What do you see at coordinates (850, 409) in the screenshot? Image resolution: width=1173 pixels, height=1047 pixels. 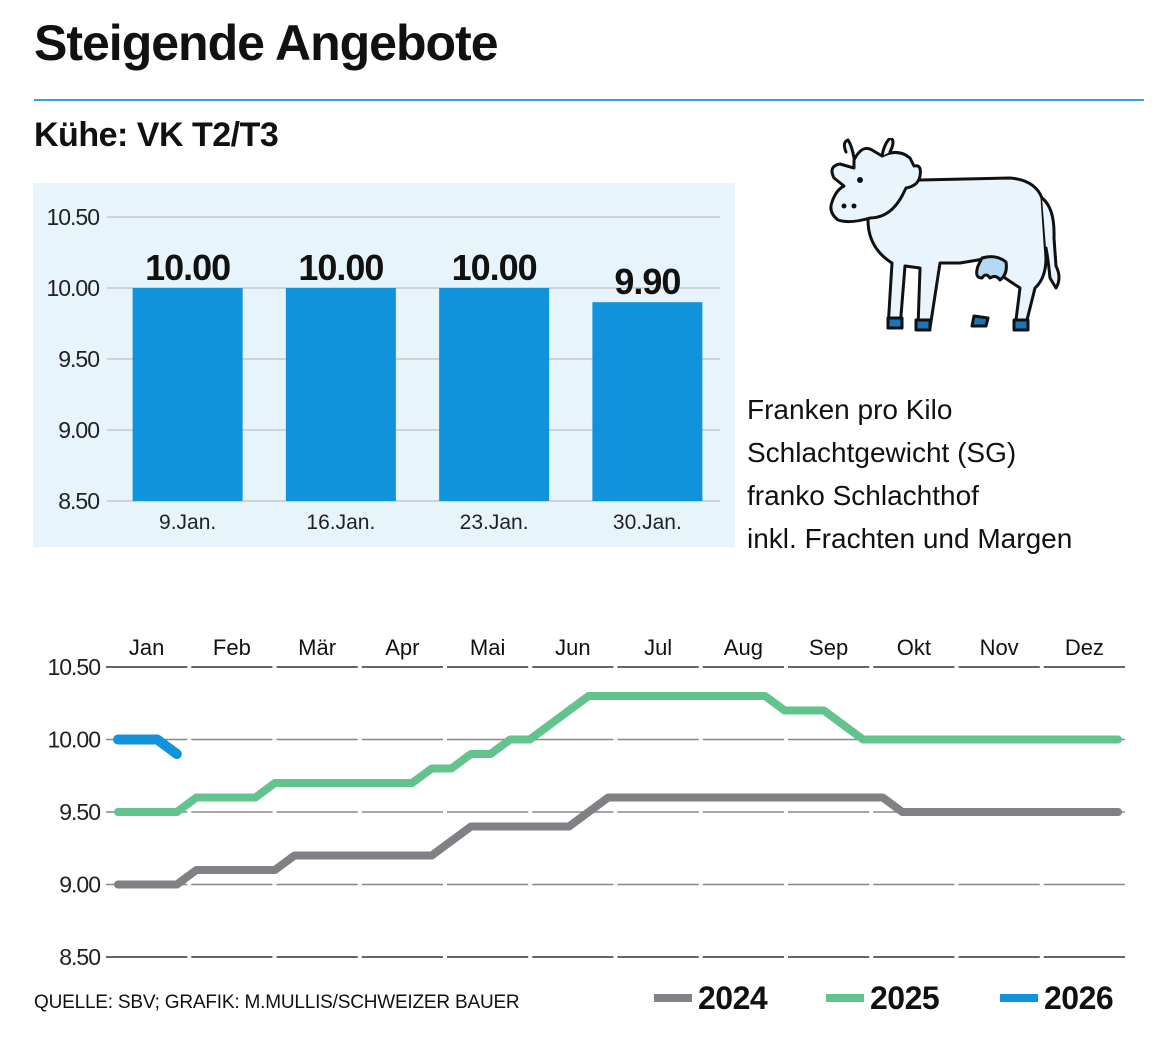 I see `description-line: Franken pro Kilo` at bounding box center [850, 409].